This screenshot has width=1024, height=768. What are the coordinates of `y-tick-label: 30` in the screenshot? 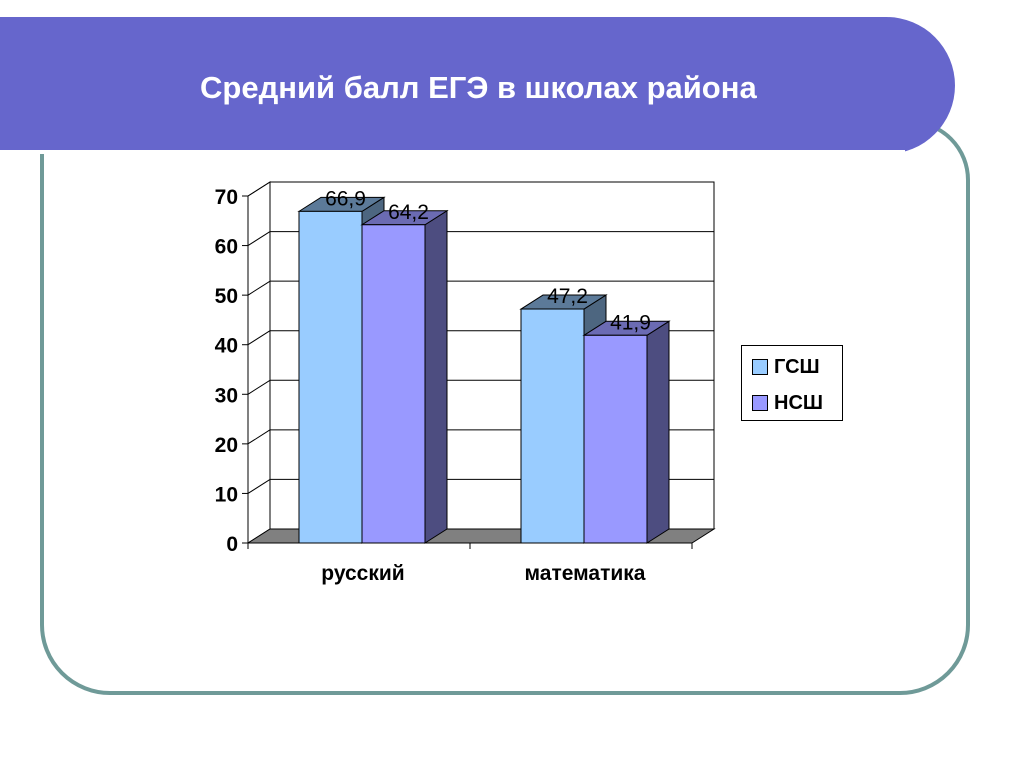 It's located at (226, 395).